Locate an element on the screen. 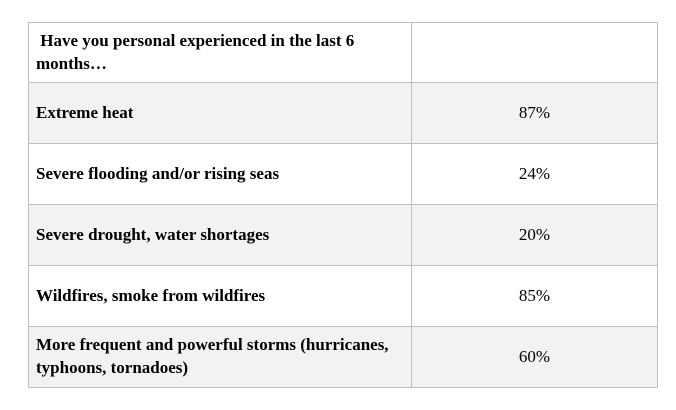  table-row: Extreme heat 87% is located at coordinates (343, 113).